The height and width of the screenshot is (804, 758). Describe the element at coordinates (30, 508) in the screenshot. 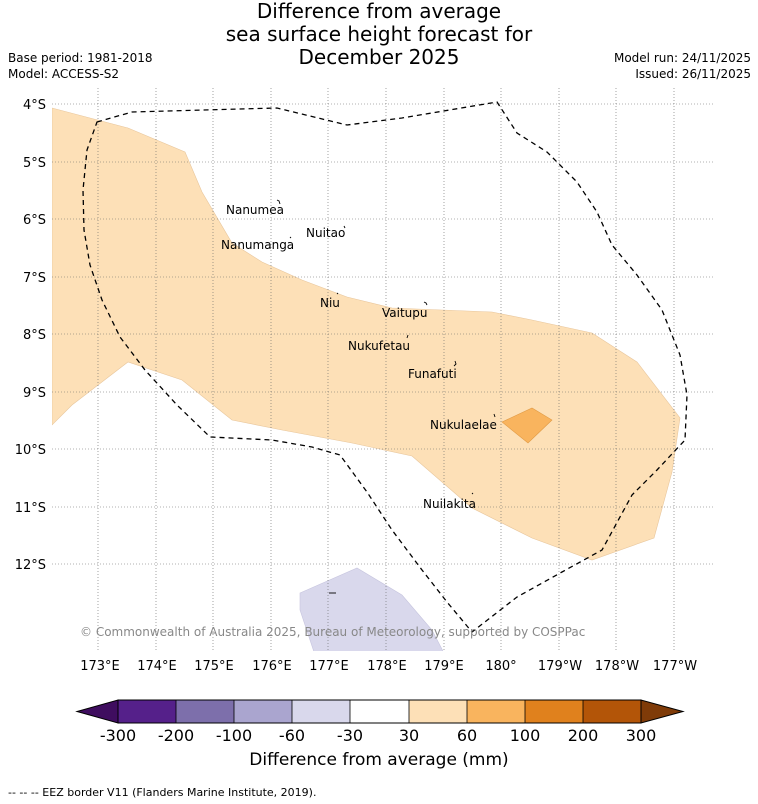

I see `lat-label: 11°S` at that location.